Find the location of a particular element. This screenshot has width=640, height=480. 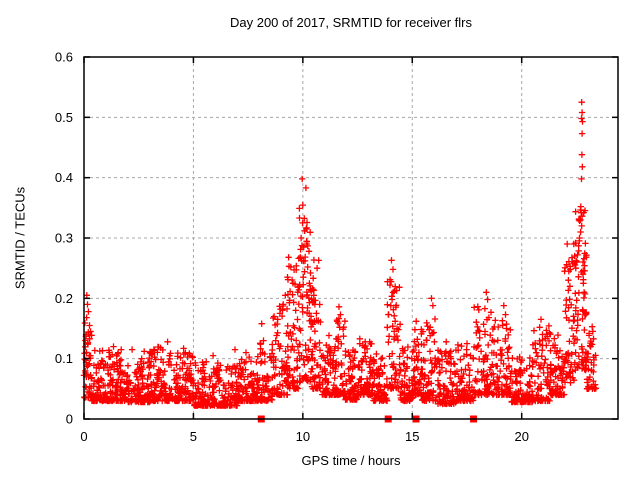

x-tick-label: 20 is located at coordinates (521, 436).